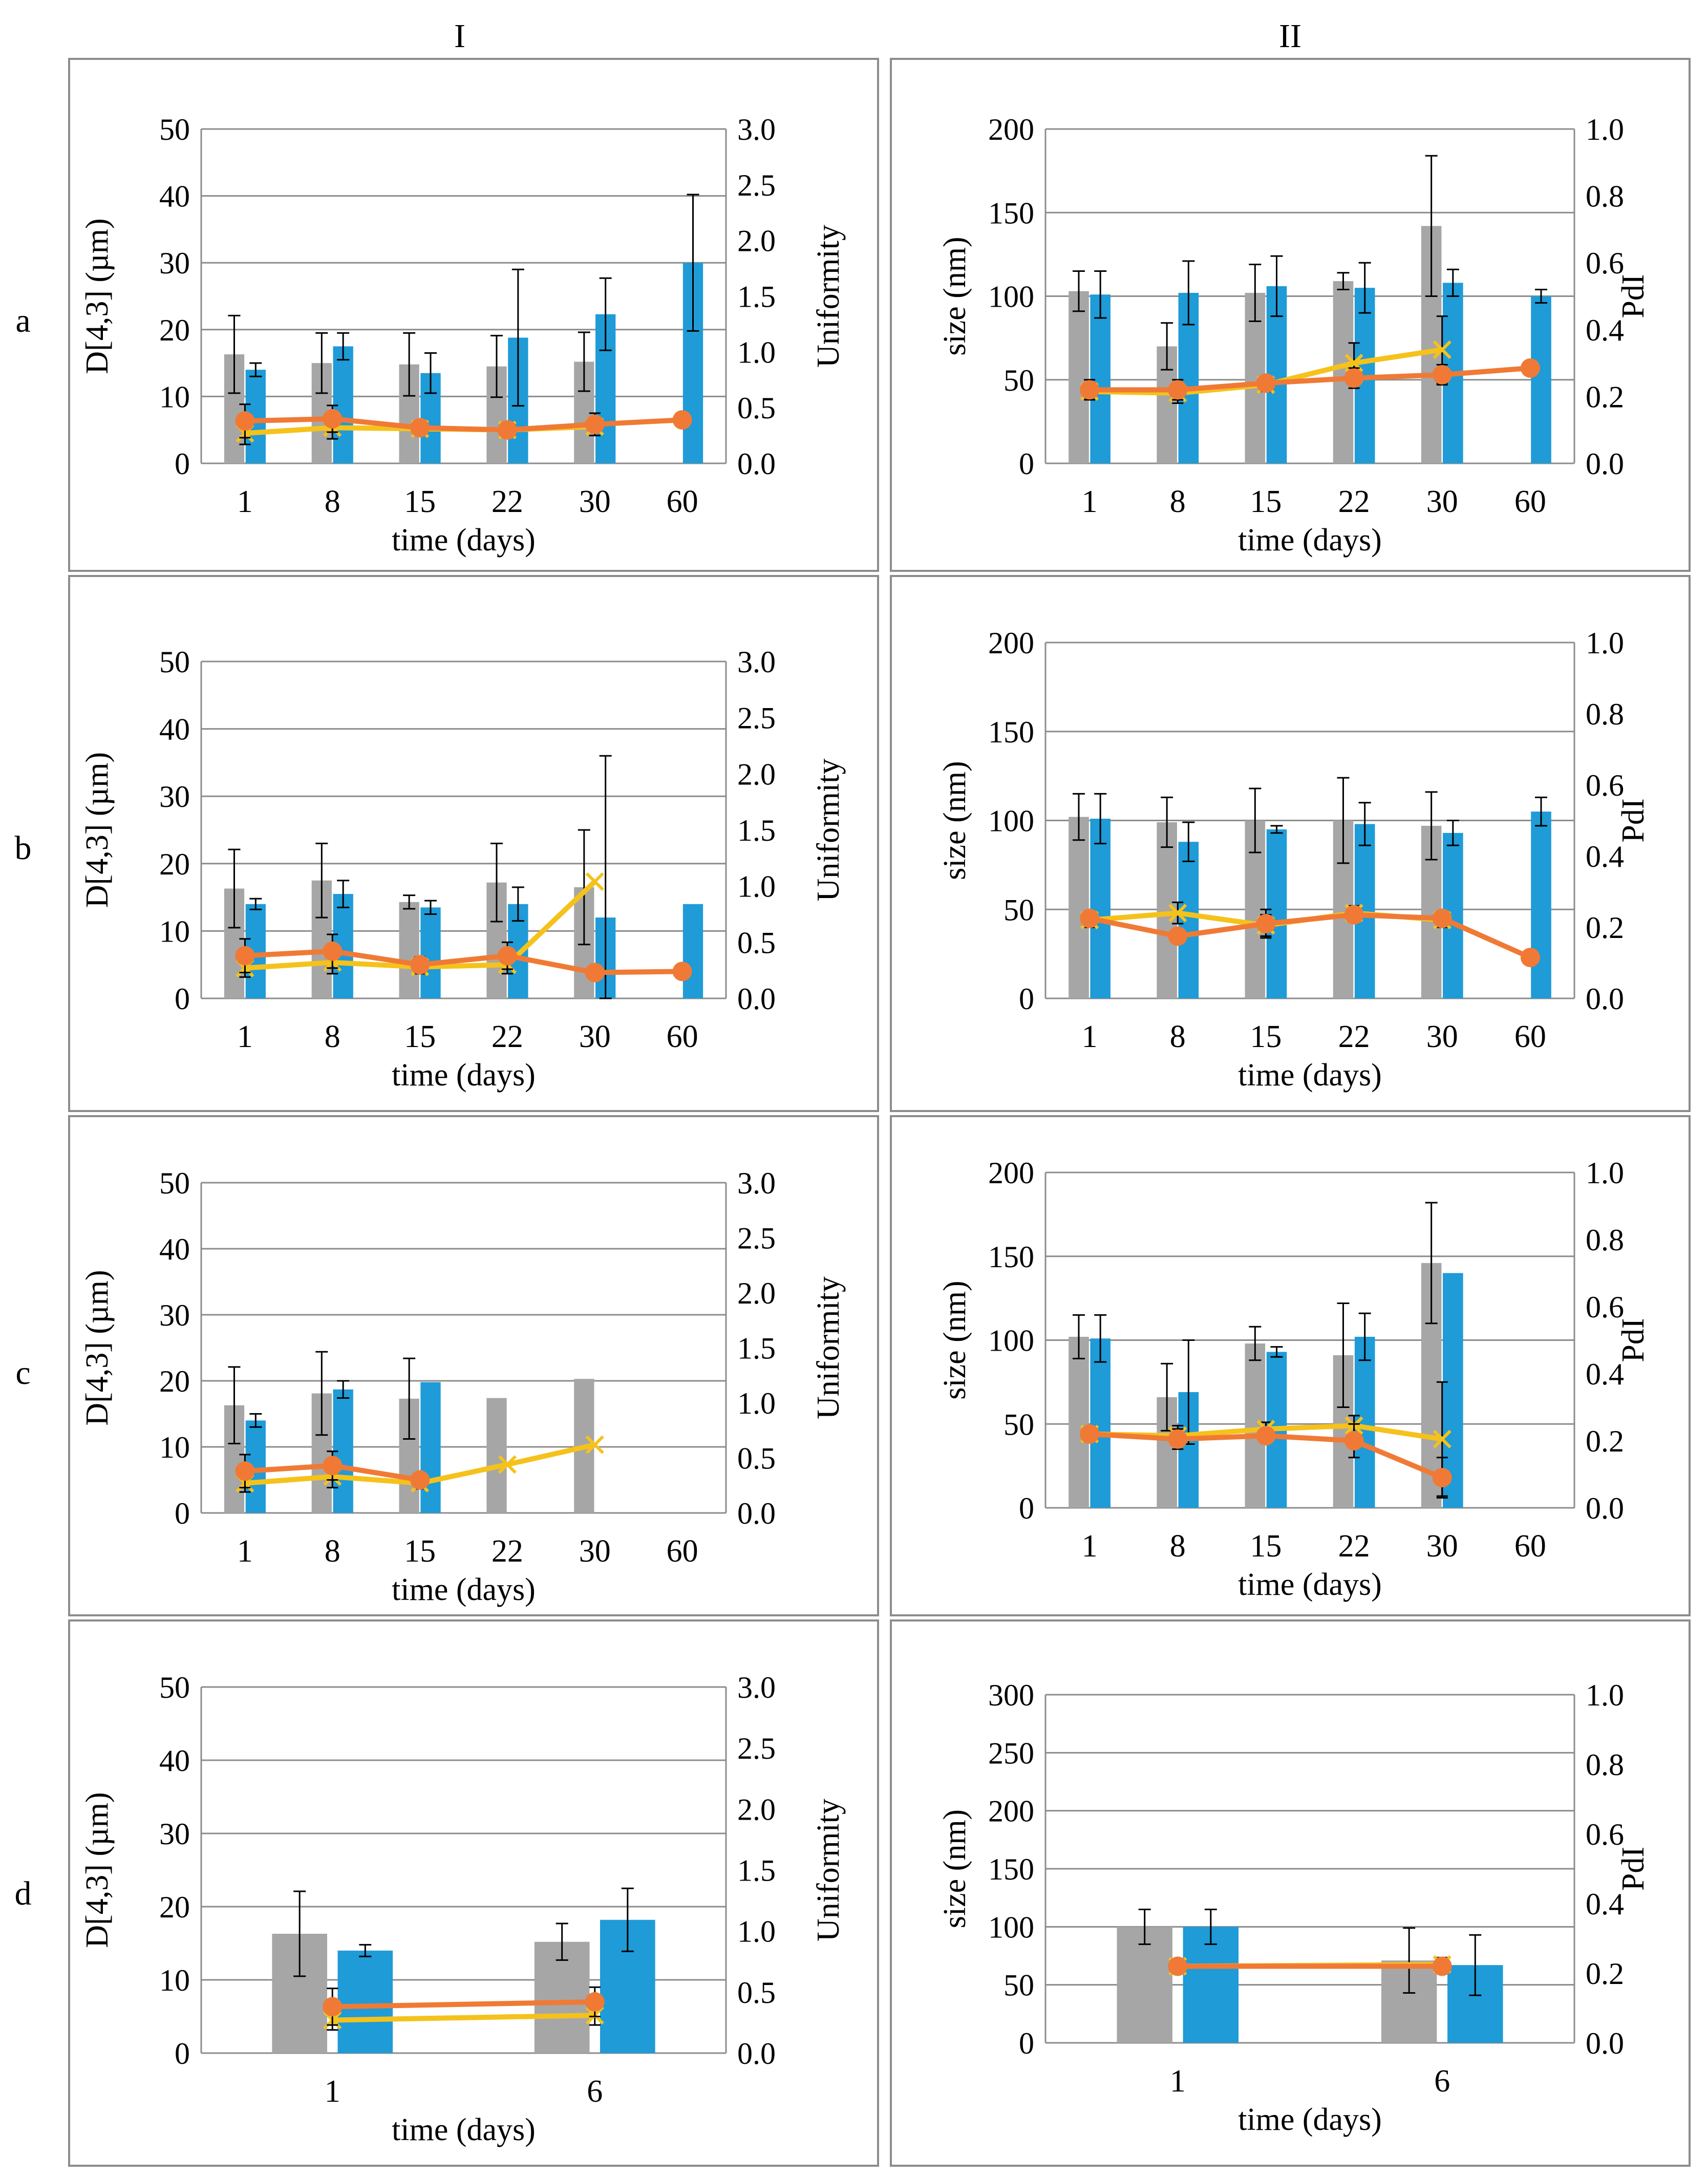 This screenshot has height=2177, width=1708. Describe the element at coordinates (1530, 1036) in the screenshot. I see `x-tick-label: 60` at that location.